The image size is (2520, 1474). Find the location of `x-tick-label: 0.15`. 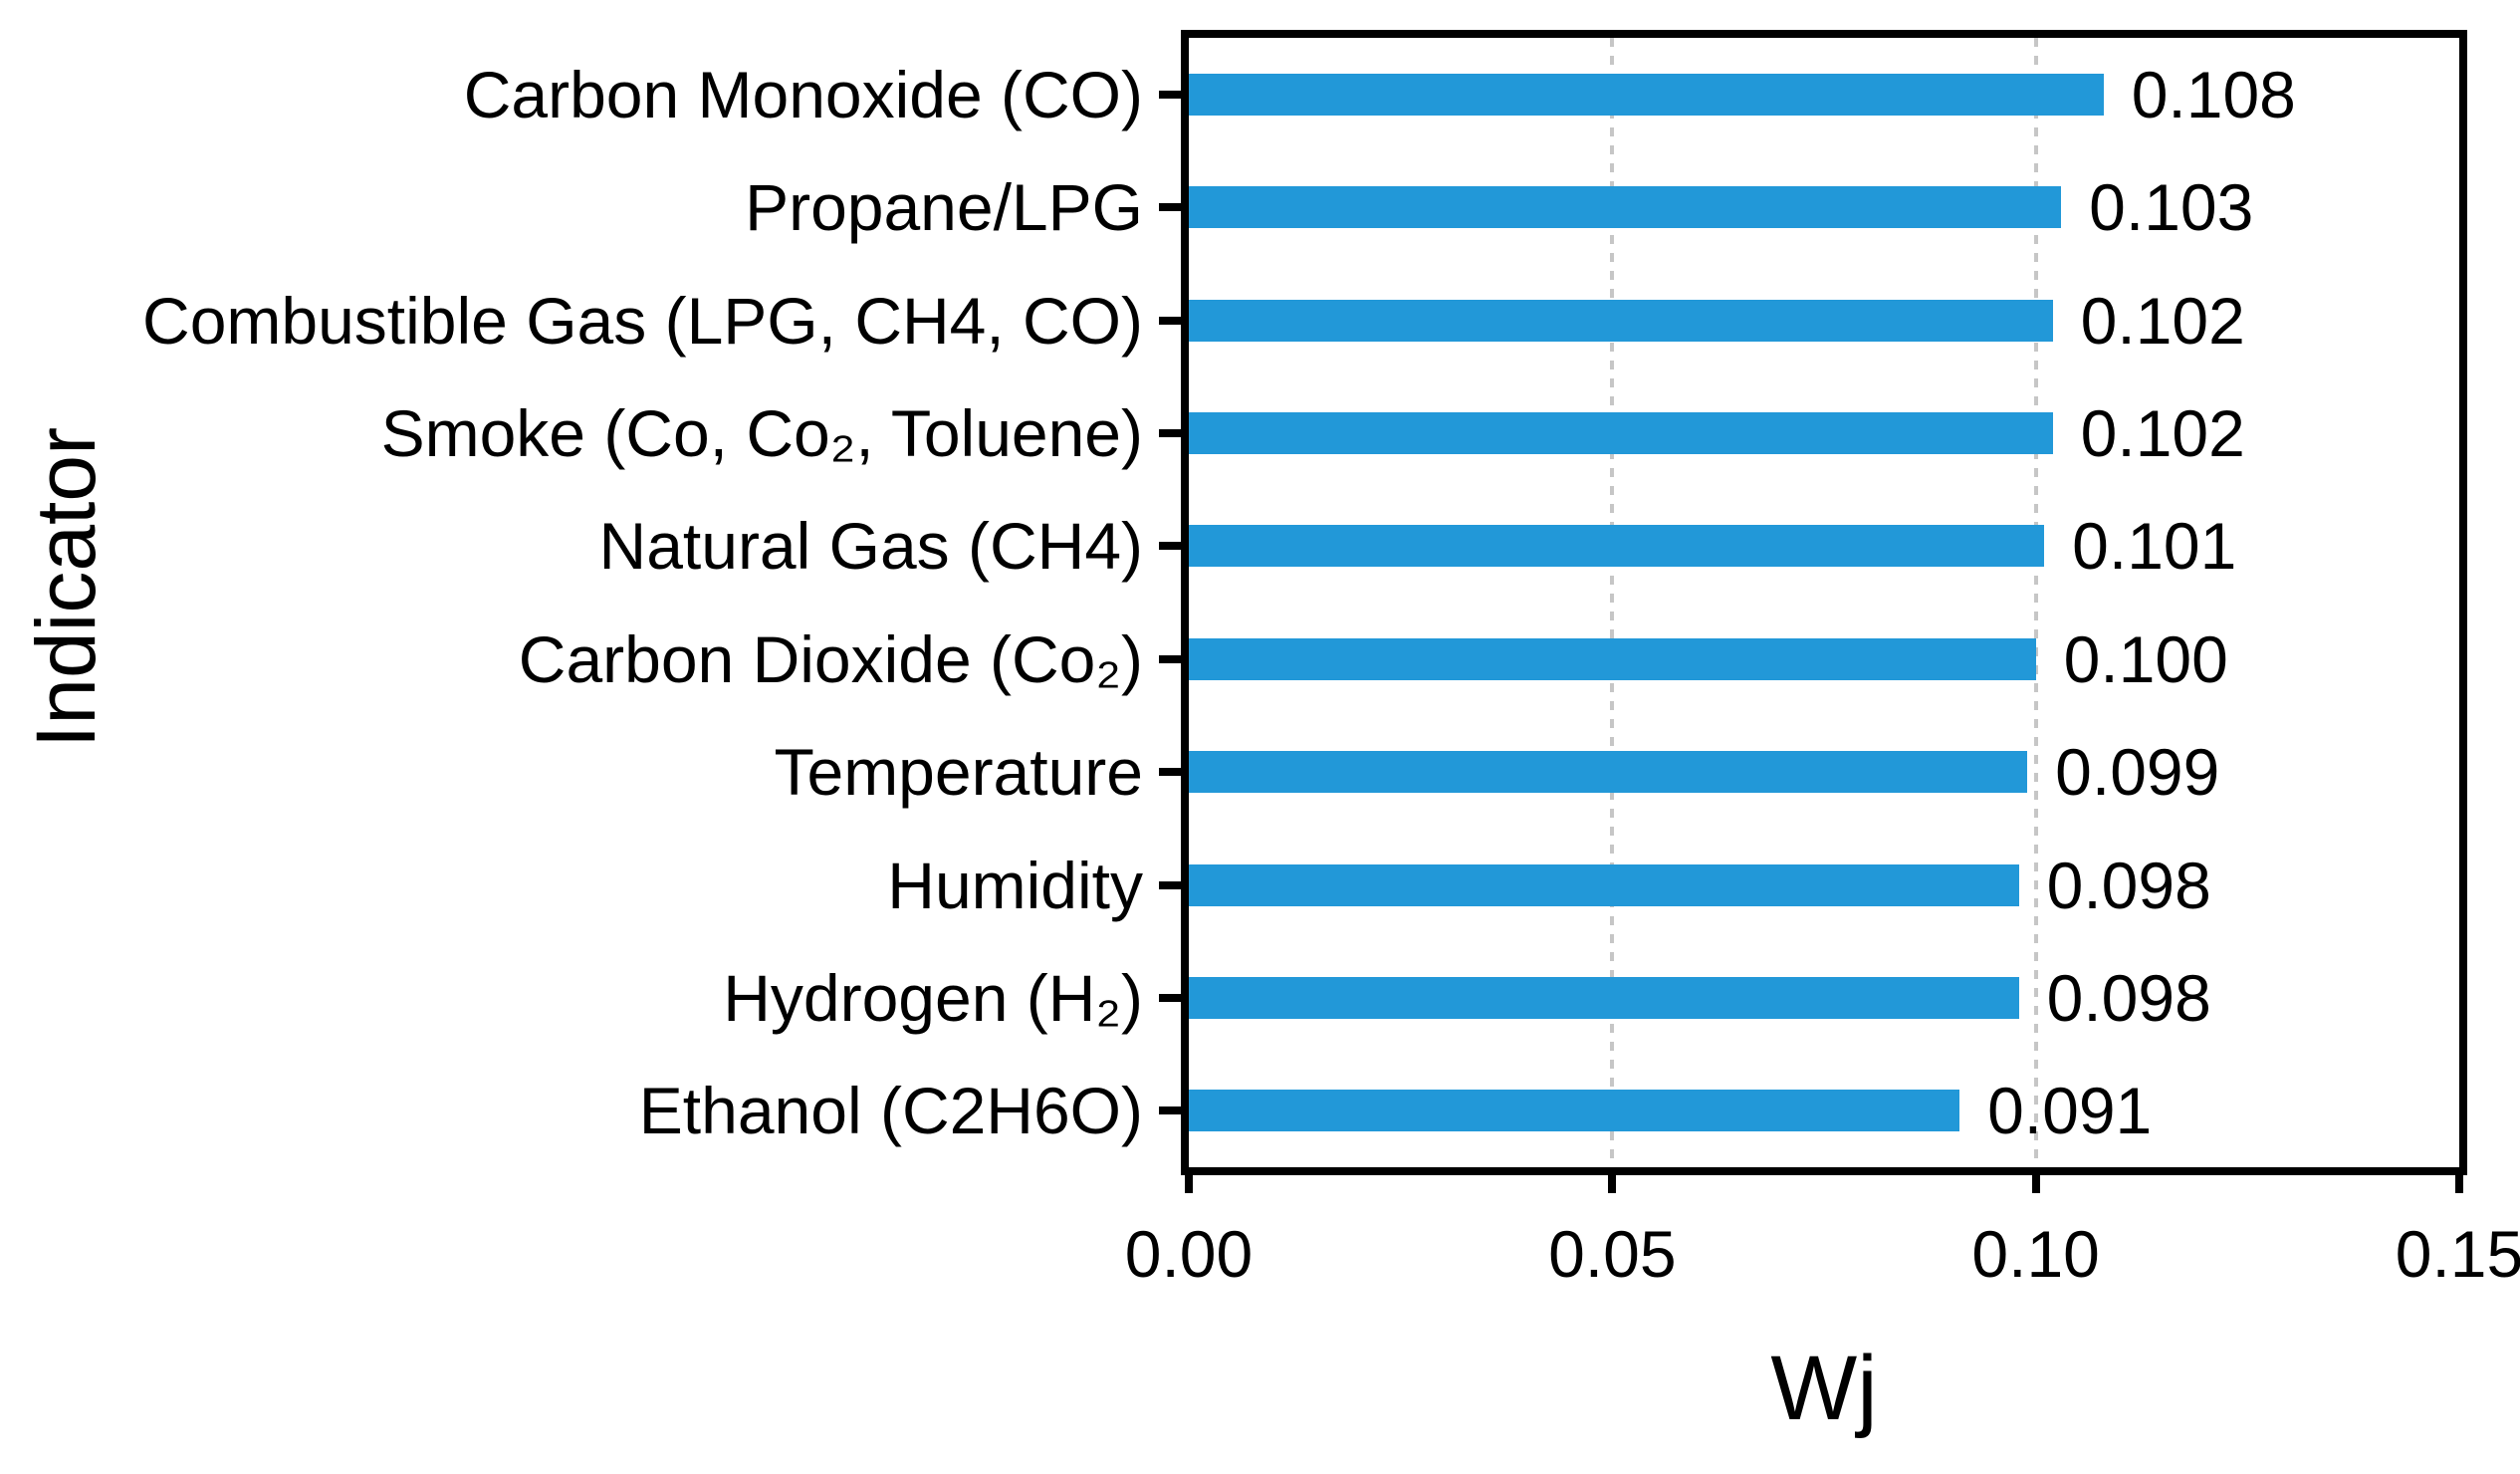

x-tick-label: 0.15 is located at coordinates (2457, 1254).